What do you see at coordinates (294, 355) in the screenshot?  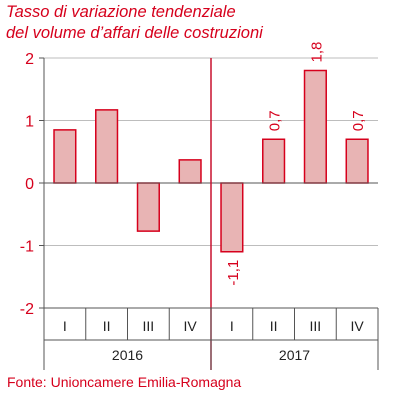 I see `x-year-label: 2017` at bounding box center [294, 355].